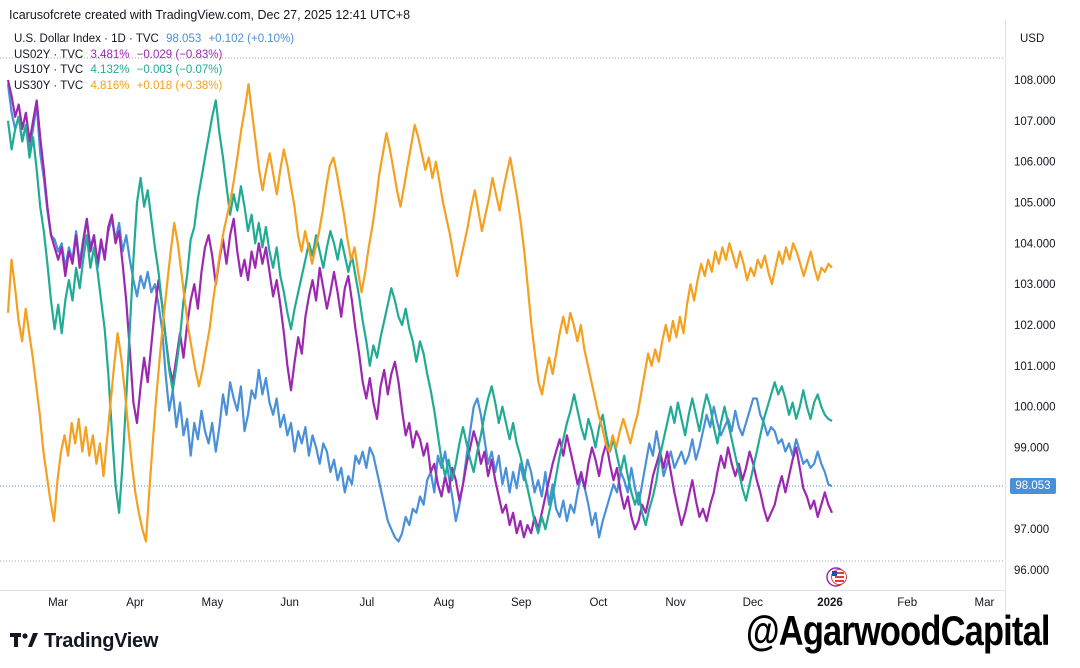  What do you see at coordinates (1031, 530) in the screenshot?
I see `y-tick-label: 97.000` at bounding box center [1031, 530].